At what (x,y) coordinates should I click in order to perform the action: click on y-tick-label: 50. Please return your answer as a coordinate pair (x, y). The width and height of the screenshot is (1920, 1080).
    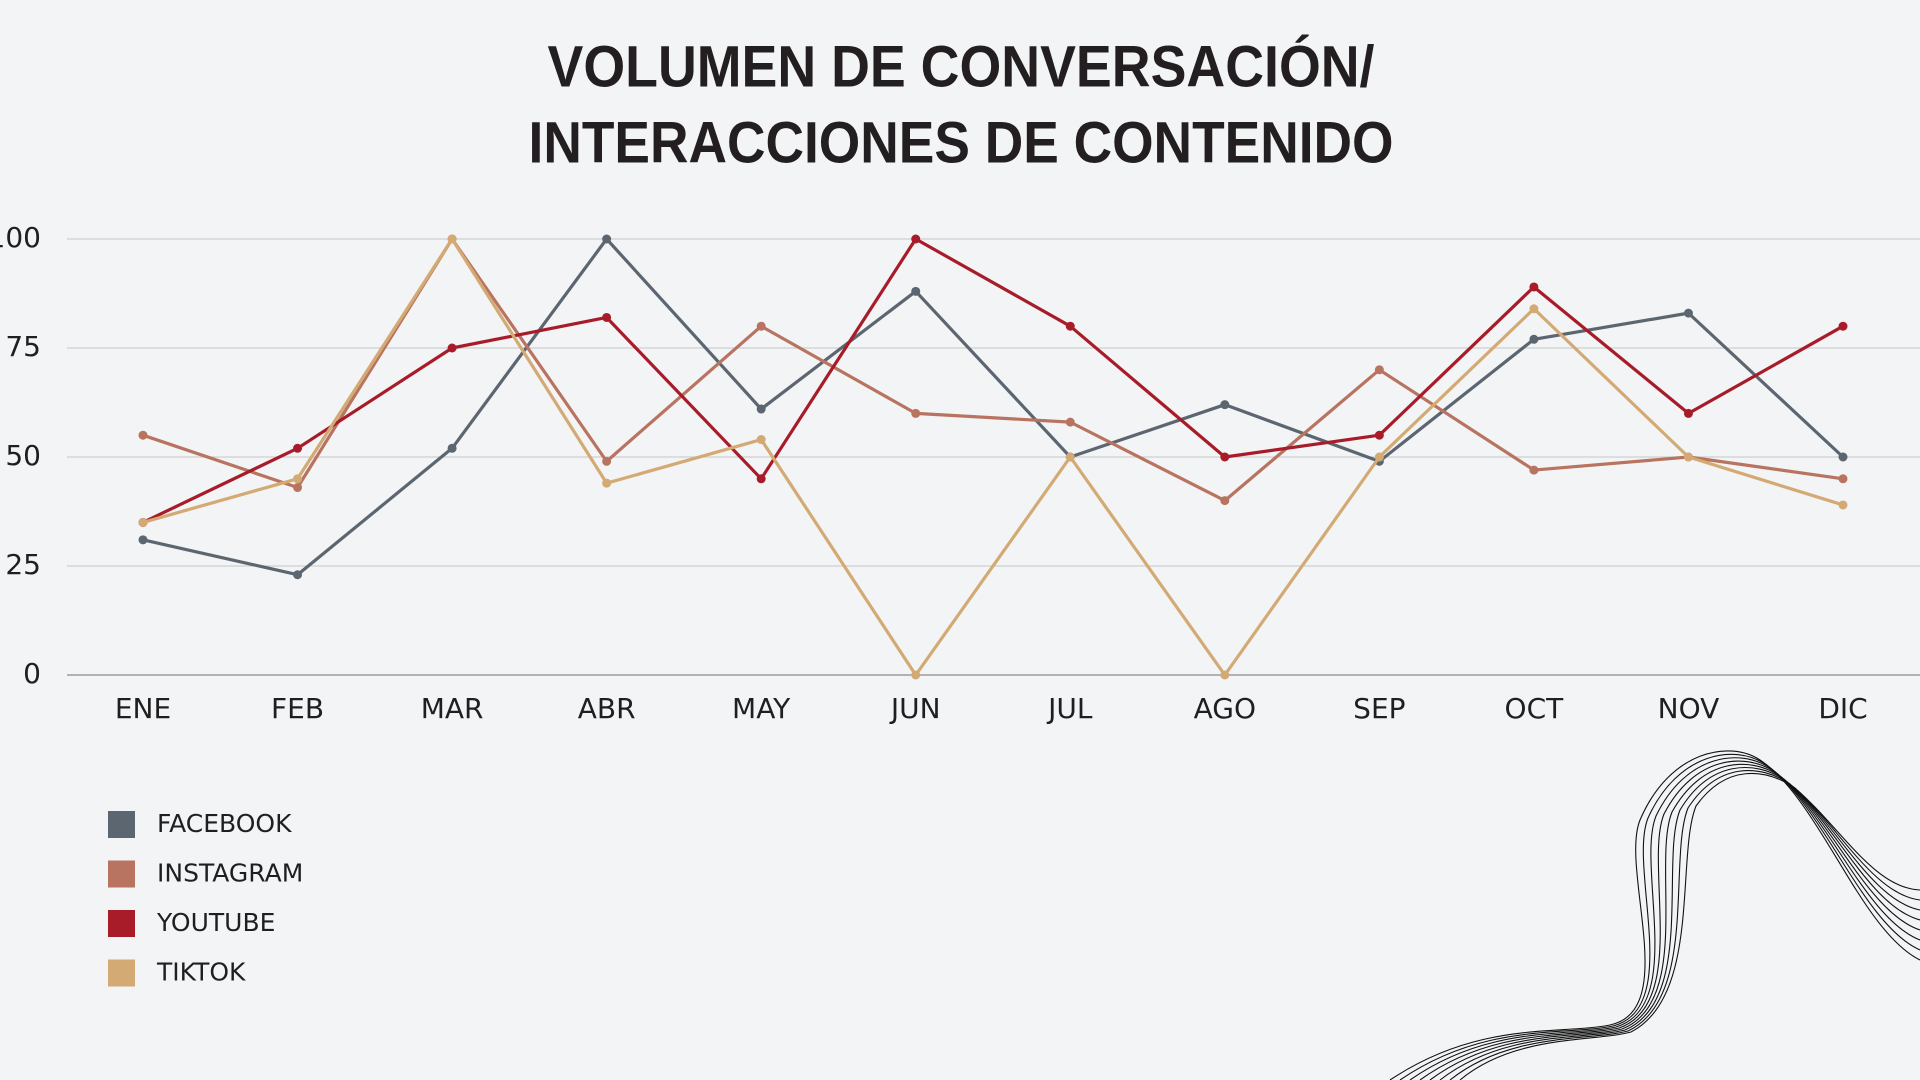
    Looking at the image, I should click on (23, 455).